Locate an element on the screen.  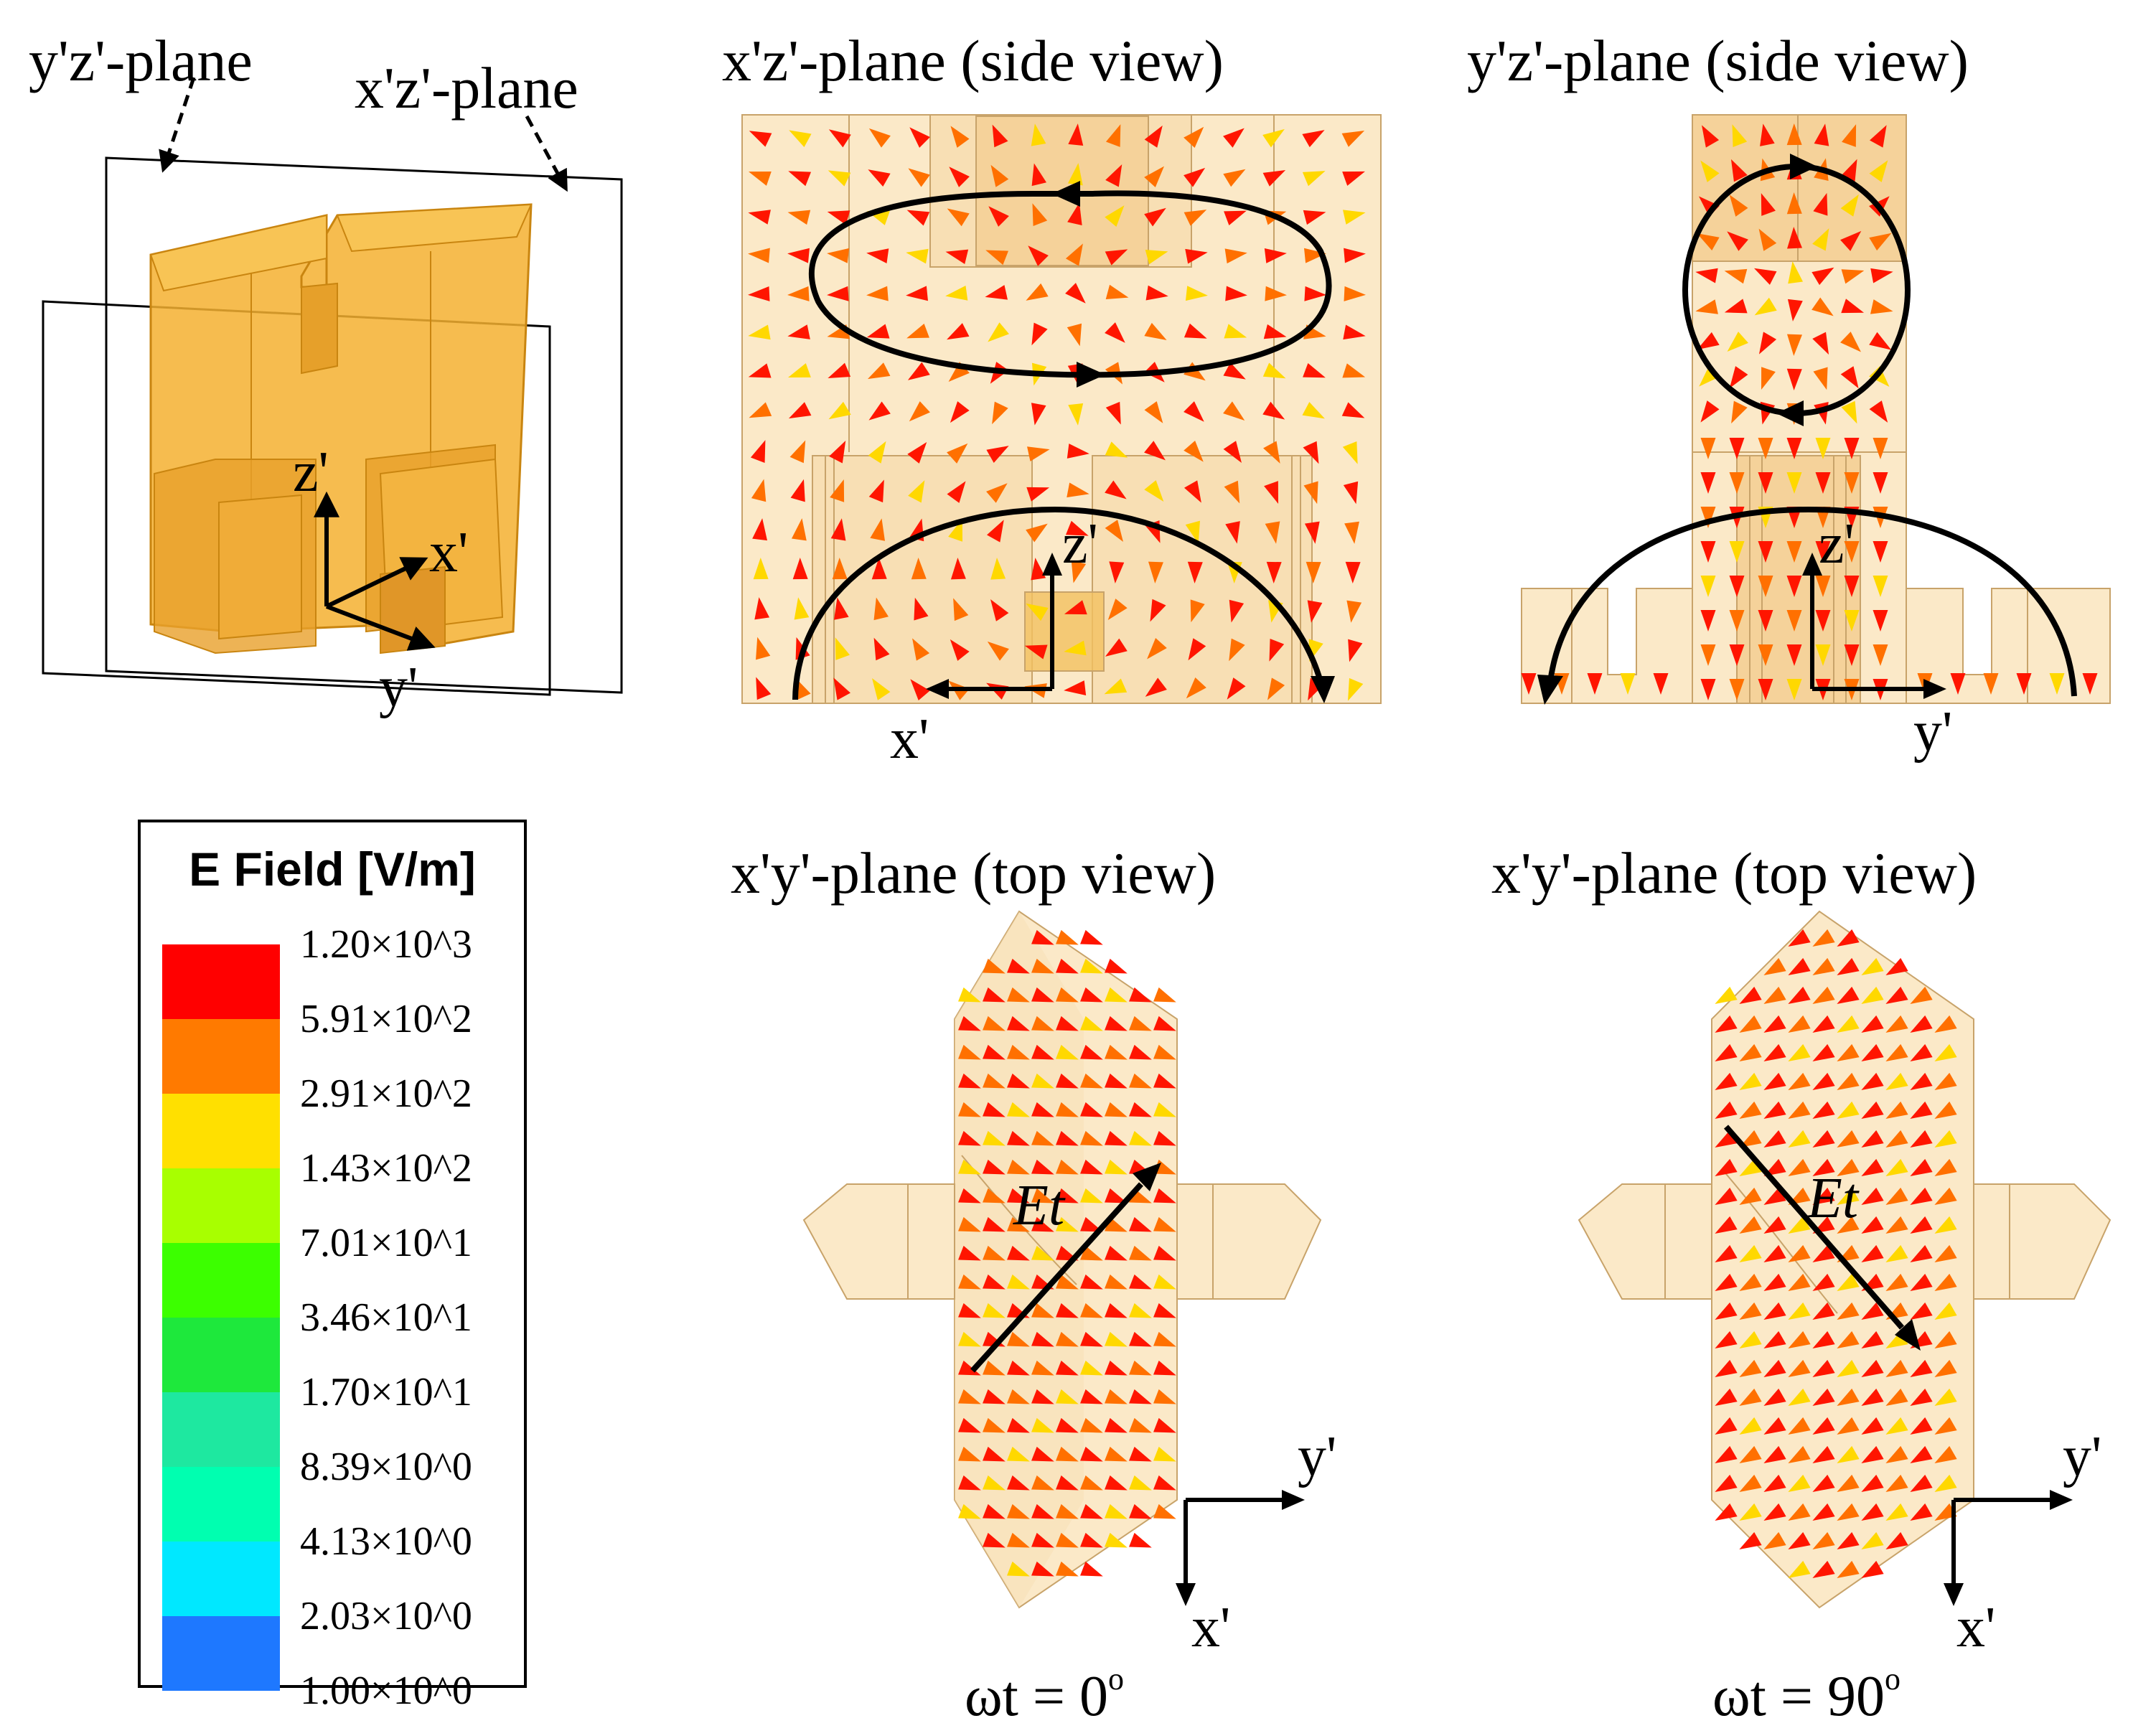
top90-field-arrows is located at coordinates (1836, 1253).